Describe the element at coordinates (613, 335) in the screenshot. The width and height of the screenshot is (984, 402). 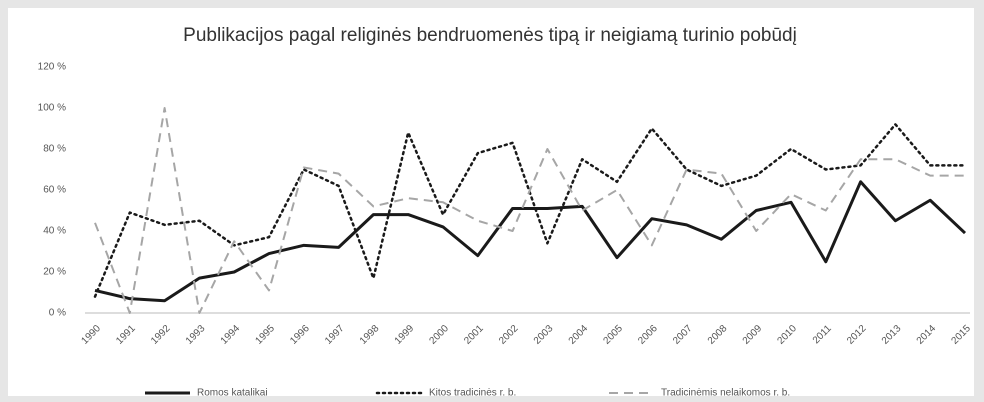
I see `x-tick-label: 2005` at that location.